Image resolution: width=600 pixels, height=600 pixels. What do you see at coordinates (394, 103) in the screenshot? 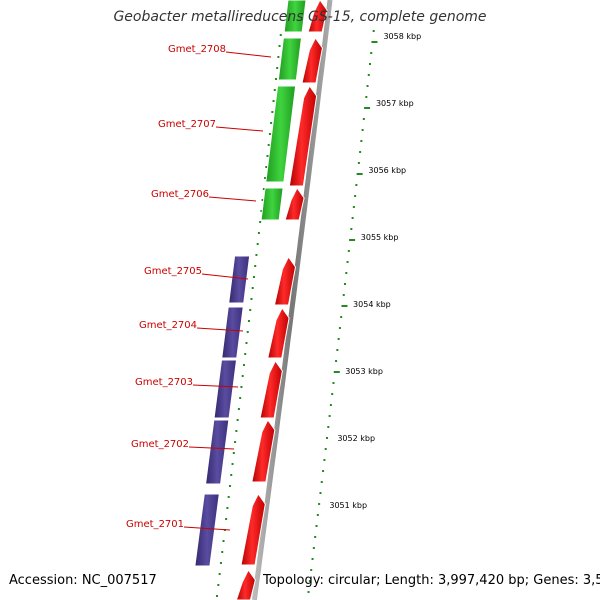
I see `scale-label: 3057 kbp` at bounding box center [394, 103].